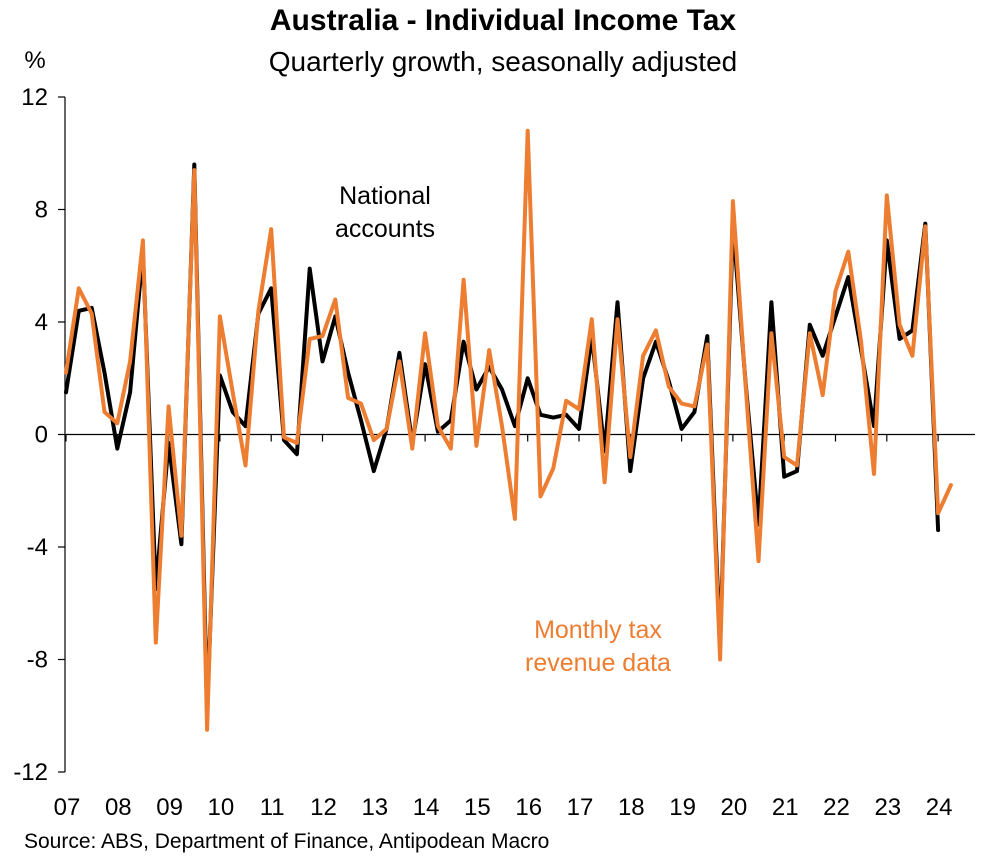 The image size is (1006, 856). I want to click on y-axis-unit-label: %, so click(34, 60).